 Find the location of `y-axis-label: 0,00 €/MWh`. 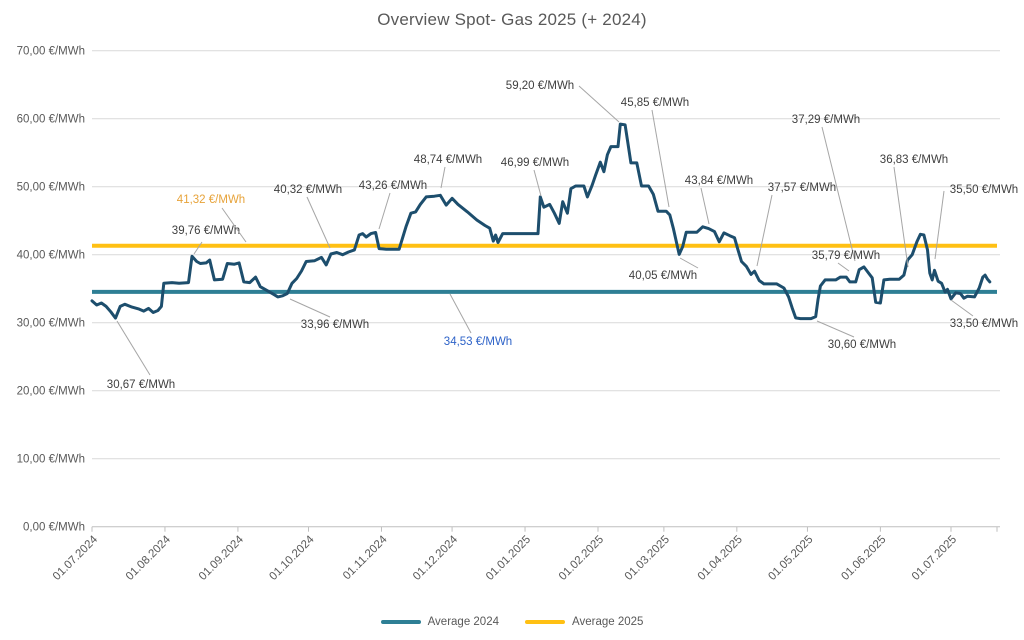

y-axis-label: 0,00 €/MWh is located at coordinates (54, 528).